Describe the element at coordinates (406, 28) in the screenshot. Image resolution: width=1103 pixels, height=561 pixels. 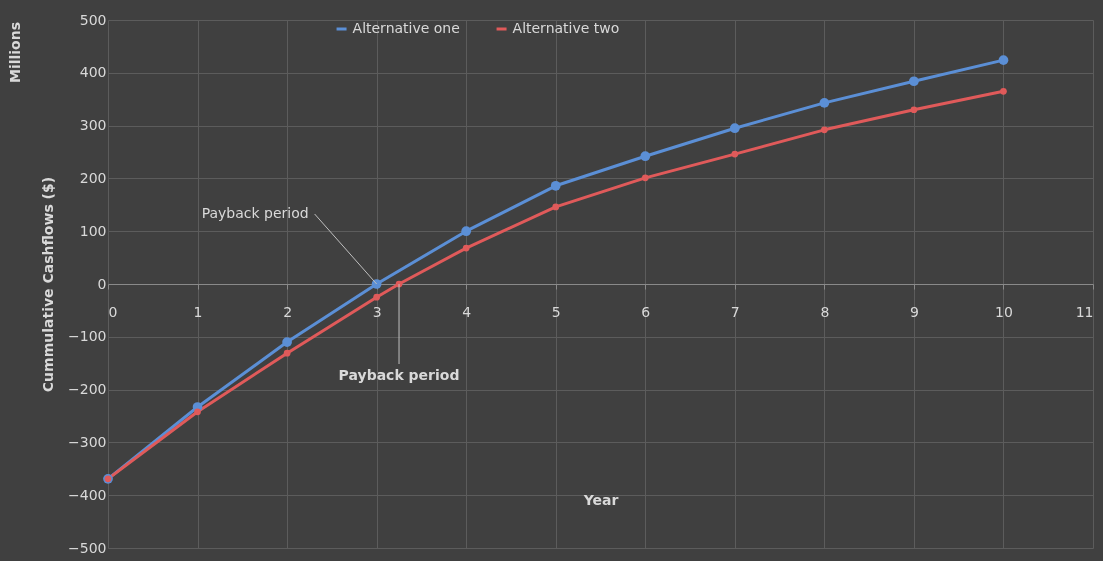
I see `legend-label: Alternative one` at that location.